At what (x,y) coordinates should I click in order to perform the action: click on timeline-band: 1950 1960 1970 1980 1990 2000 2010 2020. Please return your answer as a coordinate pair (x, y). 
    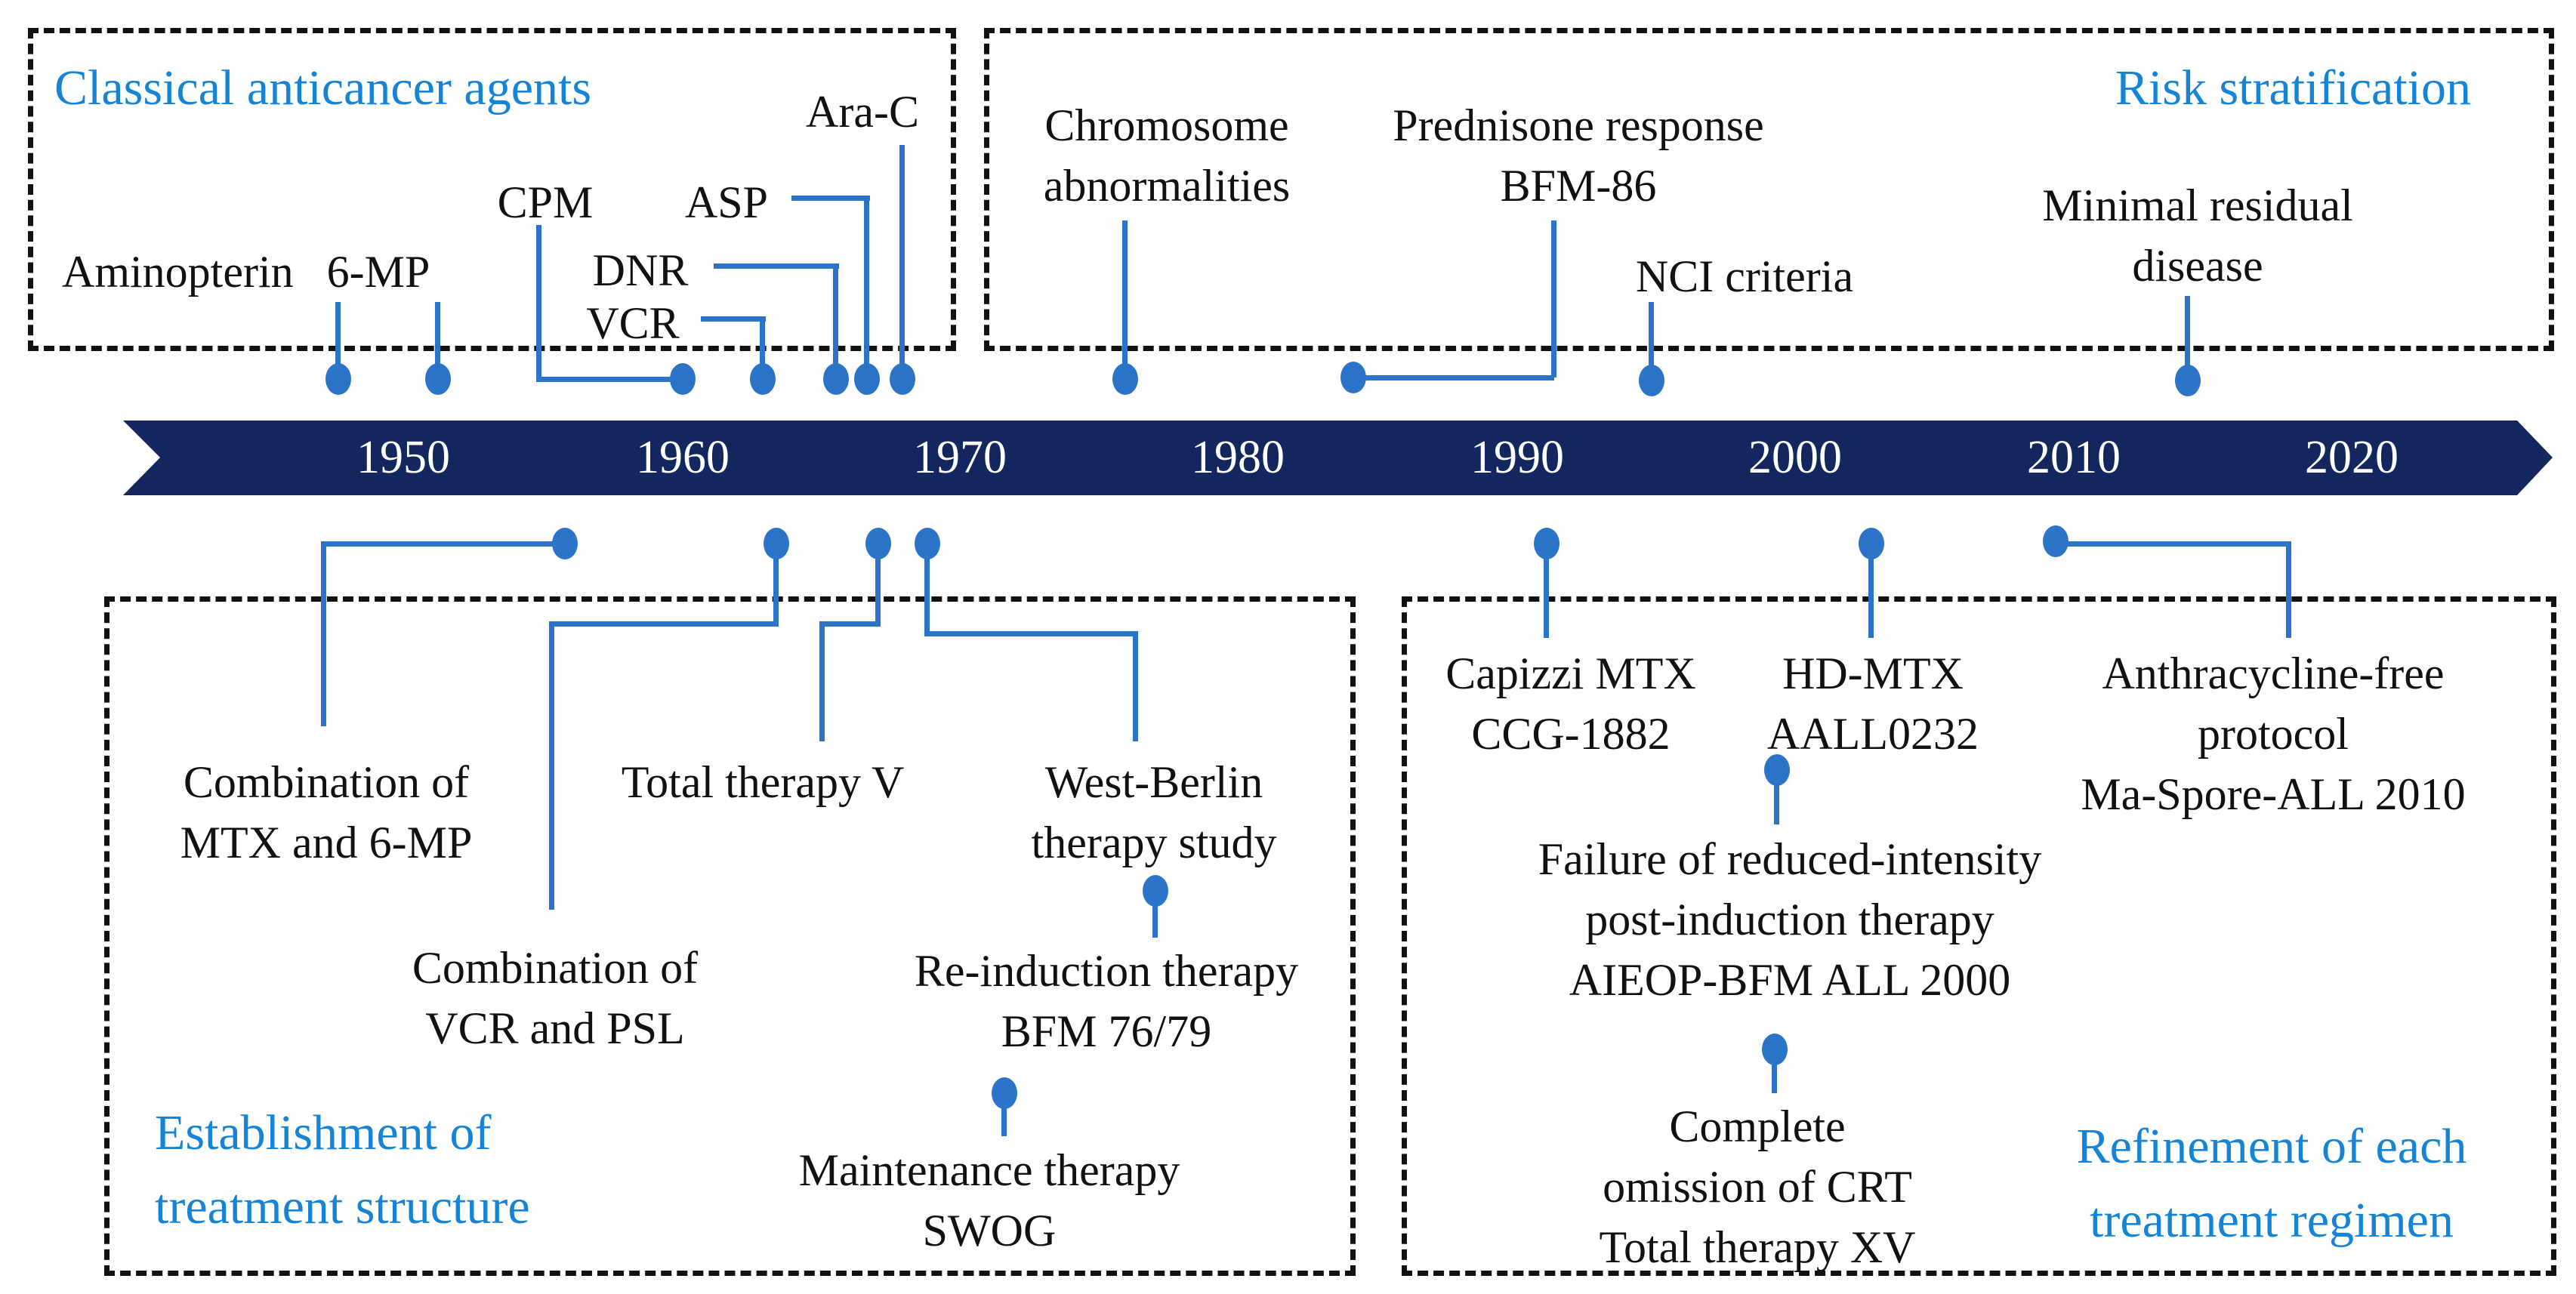
    Looking at the image, I should click on (1338, 458).